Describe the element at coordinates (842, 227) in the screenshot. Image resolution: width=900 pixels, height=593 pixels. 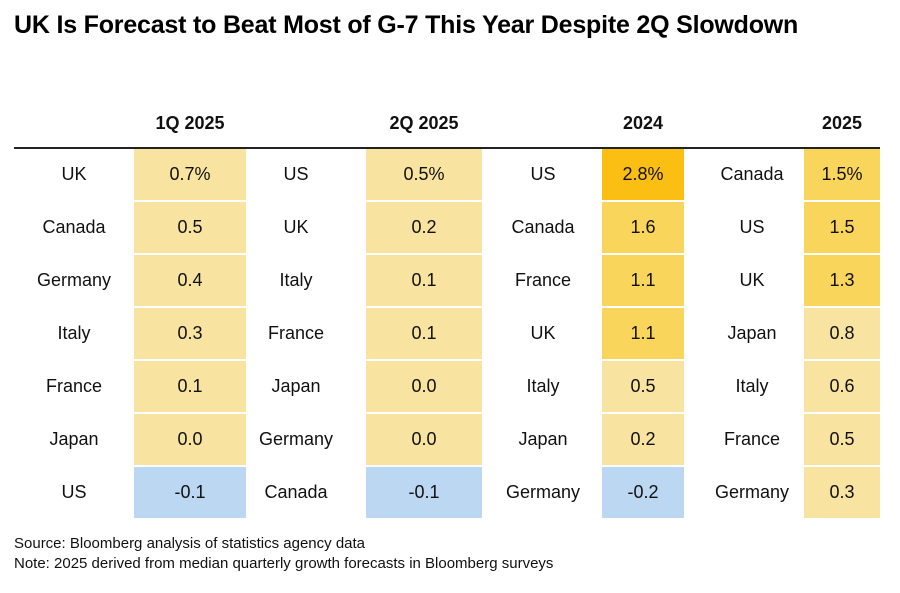
I see `value-cell: 1.5` at that location.